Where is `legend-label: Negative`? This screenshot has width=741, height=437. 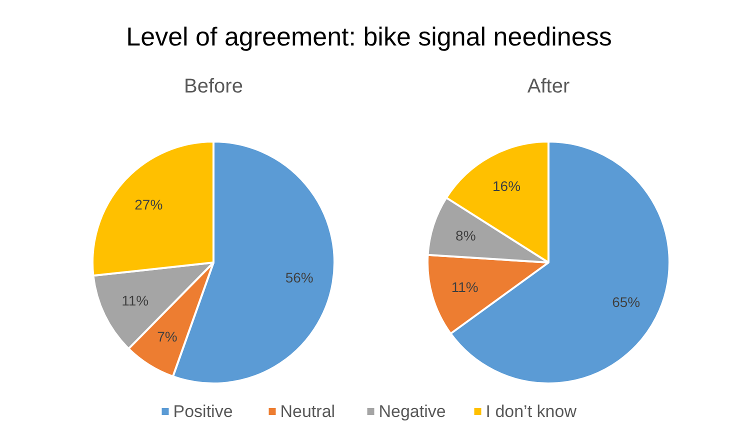 legend-label: Negative is located at coordinates (412, 411).